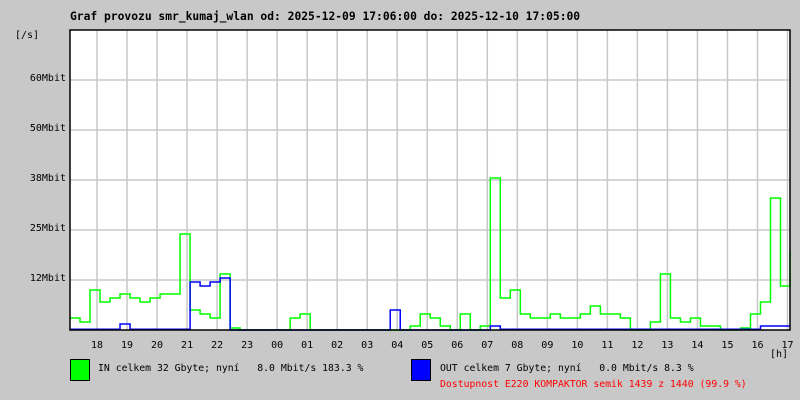 The width and height of the screenshot is (800, 400). Describe the element at coordinates (47, 78) in the screenshot. I see `y-tick-label: 60Mbit` at that location.